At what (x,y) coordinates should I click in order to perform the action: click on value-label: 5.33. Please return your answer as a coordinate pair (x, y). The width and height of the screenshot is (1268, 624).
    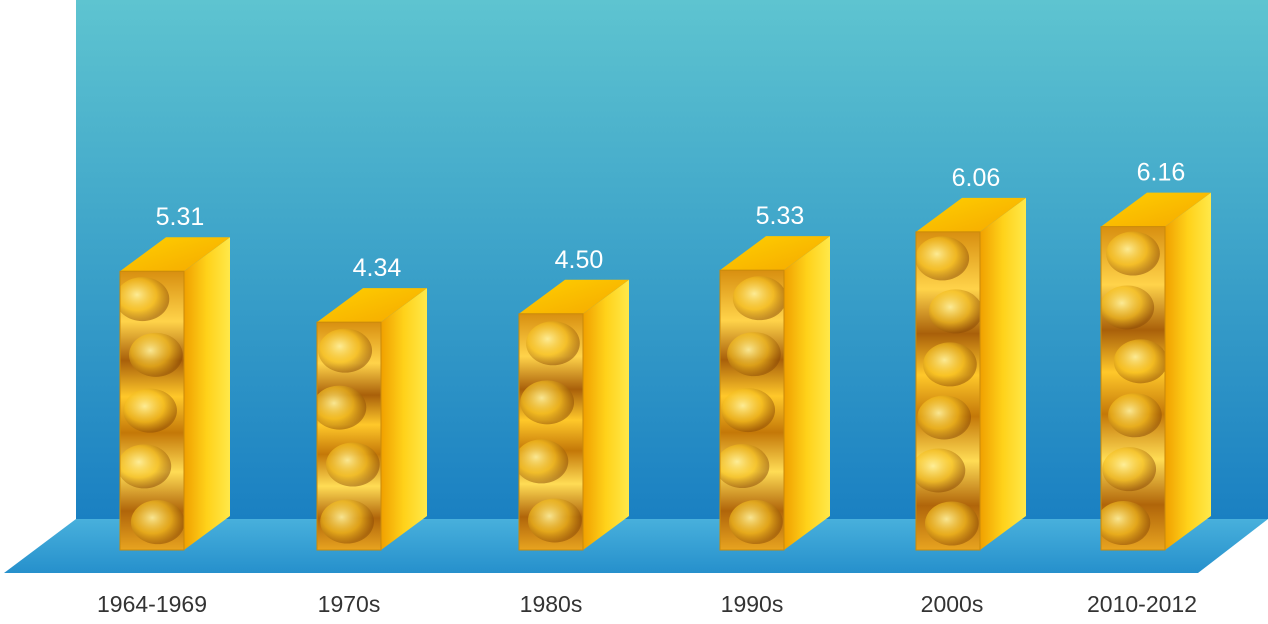
    Looking at the image, I should click on (780, 216).